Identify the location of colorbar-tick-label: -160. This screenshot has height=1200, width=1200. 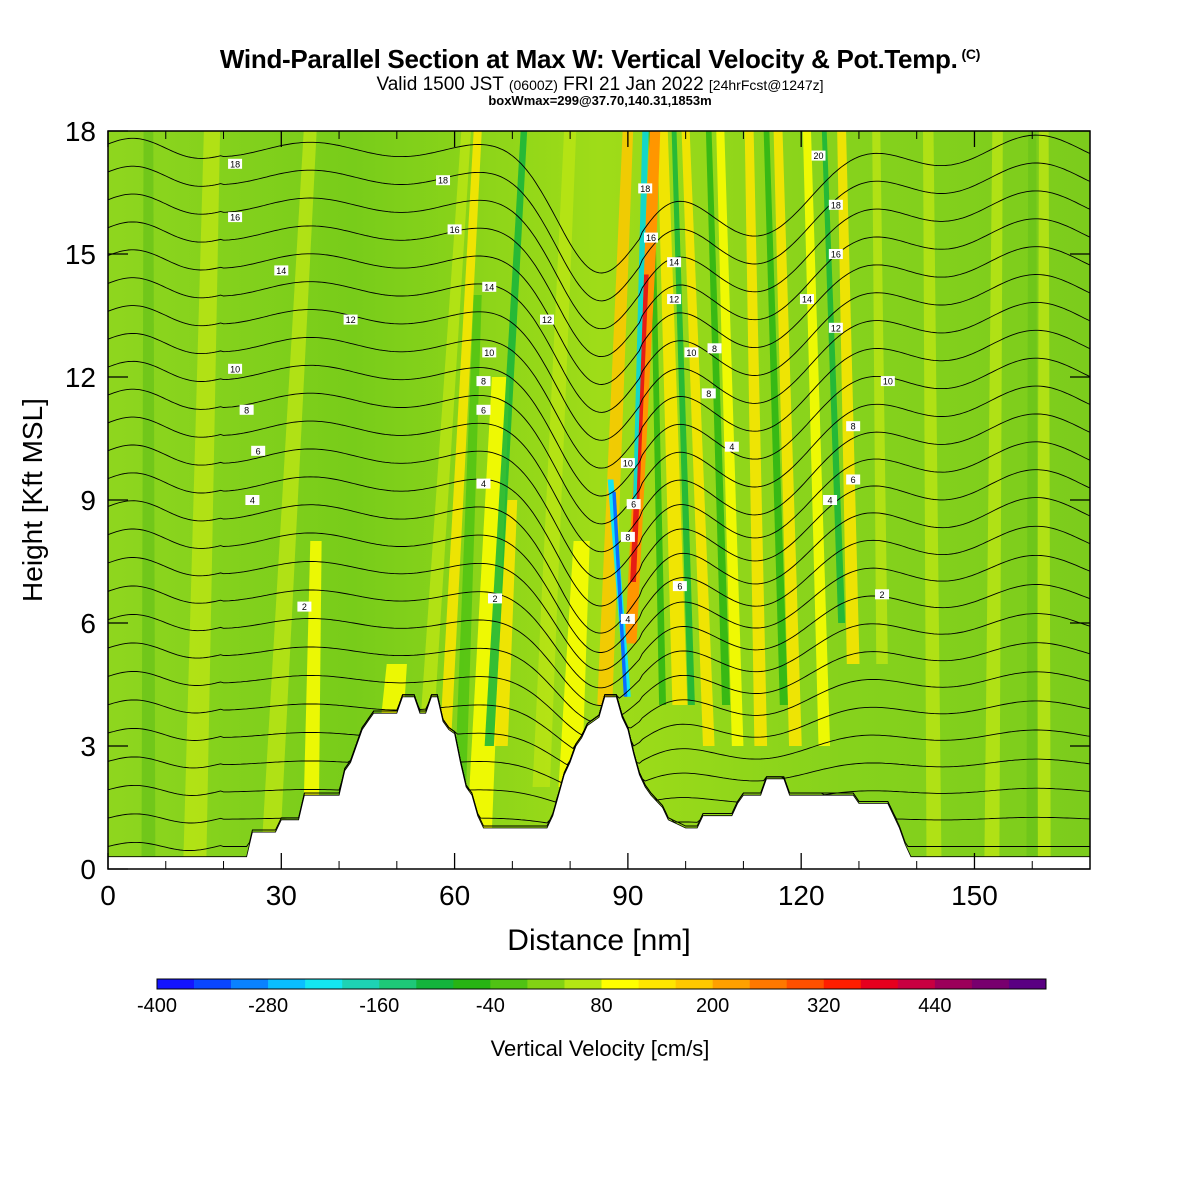
(379, 1006).